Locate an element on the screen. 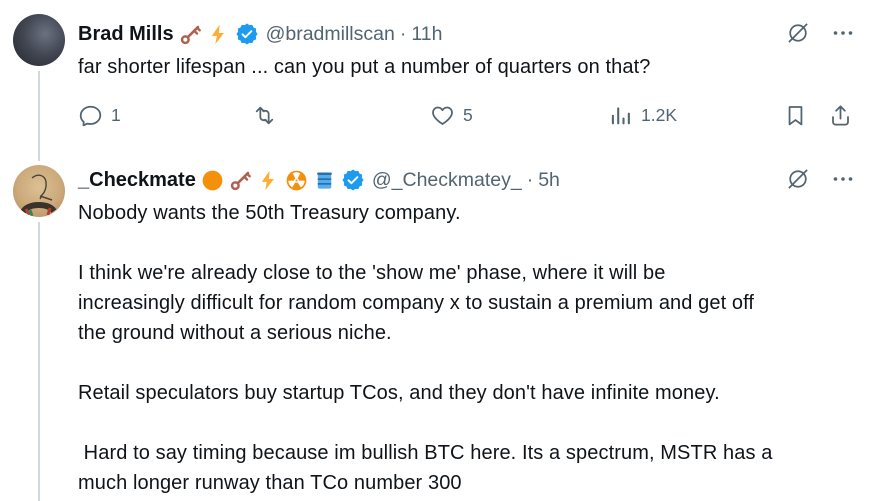 This screenshot has height=501, width=870. tweet-header: Brad Mills @bradmillscan · 11h is located at coordinates (260, 34).